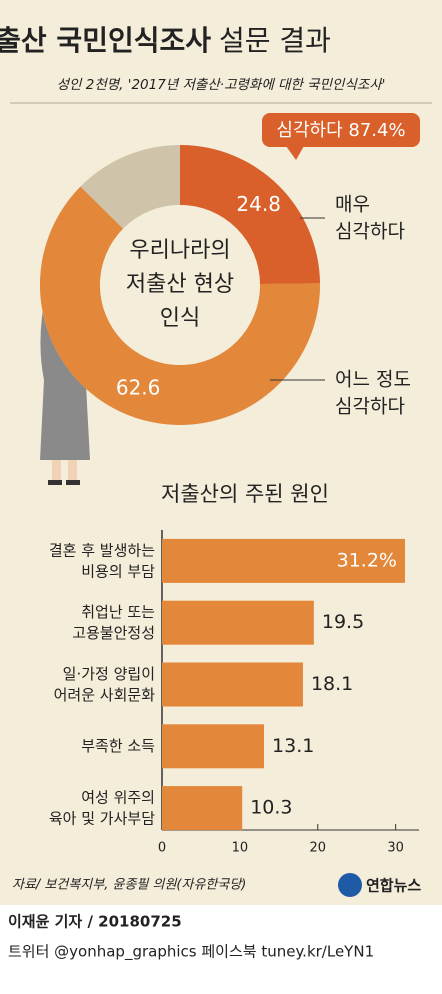  I want to click on annotation-box, so click(341, 130).